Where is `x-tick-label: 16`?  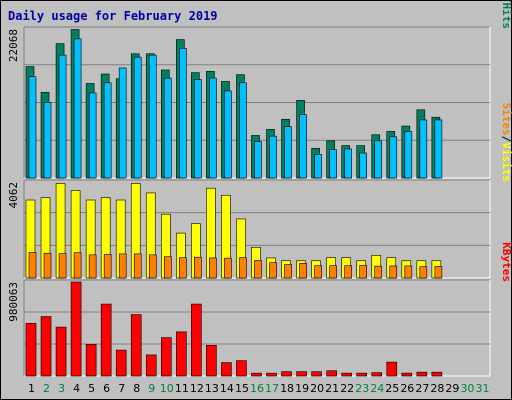
x-tick-label: 16 is located at coordinates (257, 388).